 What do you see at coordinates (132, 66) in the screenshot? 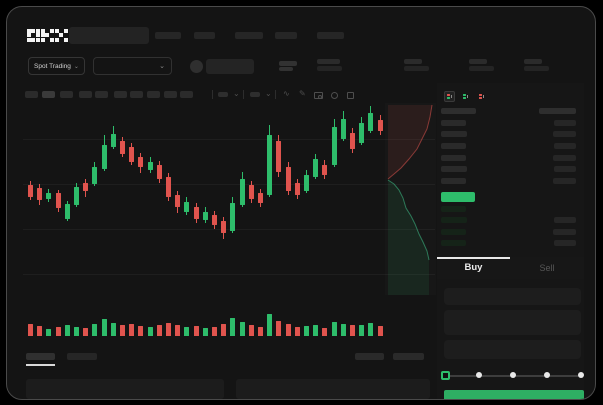
I see `pair-selector-dropdown: ⌄` at bounding box center [132, 66].